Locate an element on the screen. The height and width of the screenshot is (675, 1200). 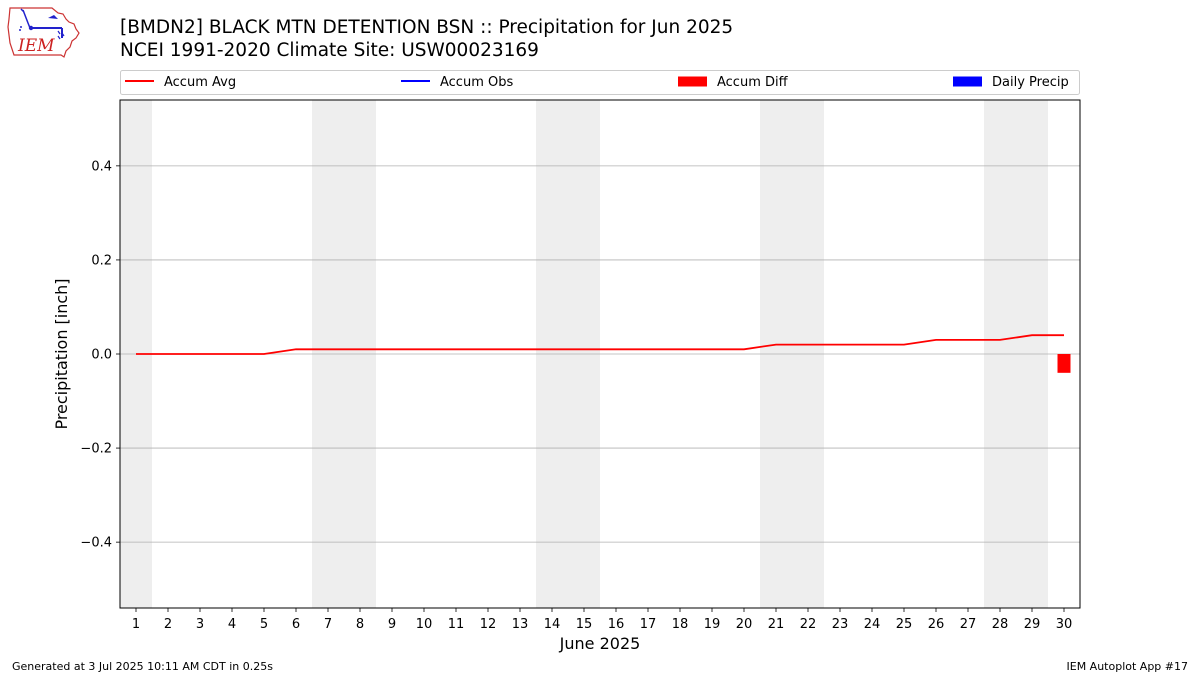
x-tick-label: 6 is located at coordinates (296, 624).